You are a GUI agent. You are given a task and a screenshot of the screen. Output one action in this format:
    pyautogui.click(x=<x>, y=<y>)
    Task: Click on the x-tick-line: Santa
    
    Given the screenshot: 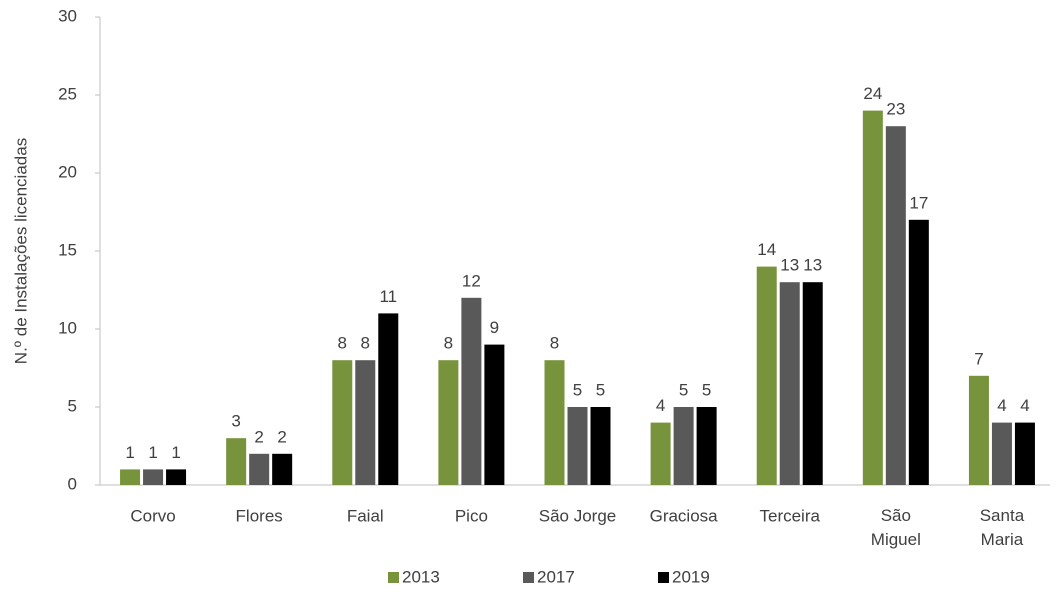 What is the action you would take?
    pyautogui.click(x=1002, y=515)
    